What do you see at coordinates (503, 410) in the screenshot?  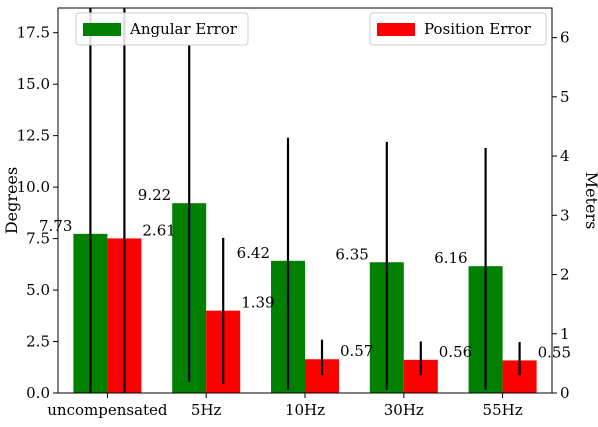 I see `x-tick-label-4: 55Hz` at bounding box center [503, 410].